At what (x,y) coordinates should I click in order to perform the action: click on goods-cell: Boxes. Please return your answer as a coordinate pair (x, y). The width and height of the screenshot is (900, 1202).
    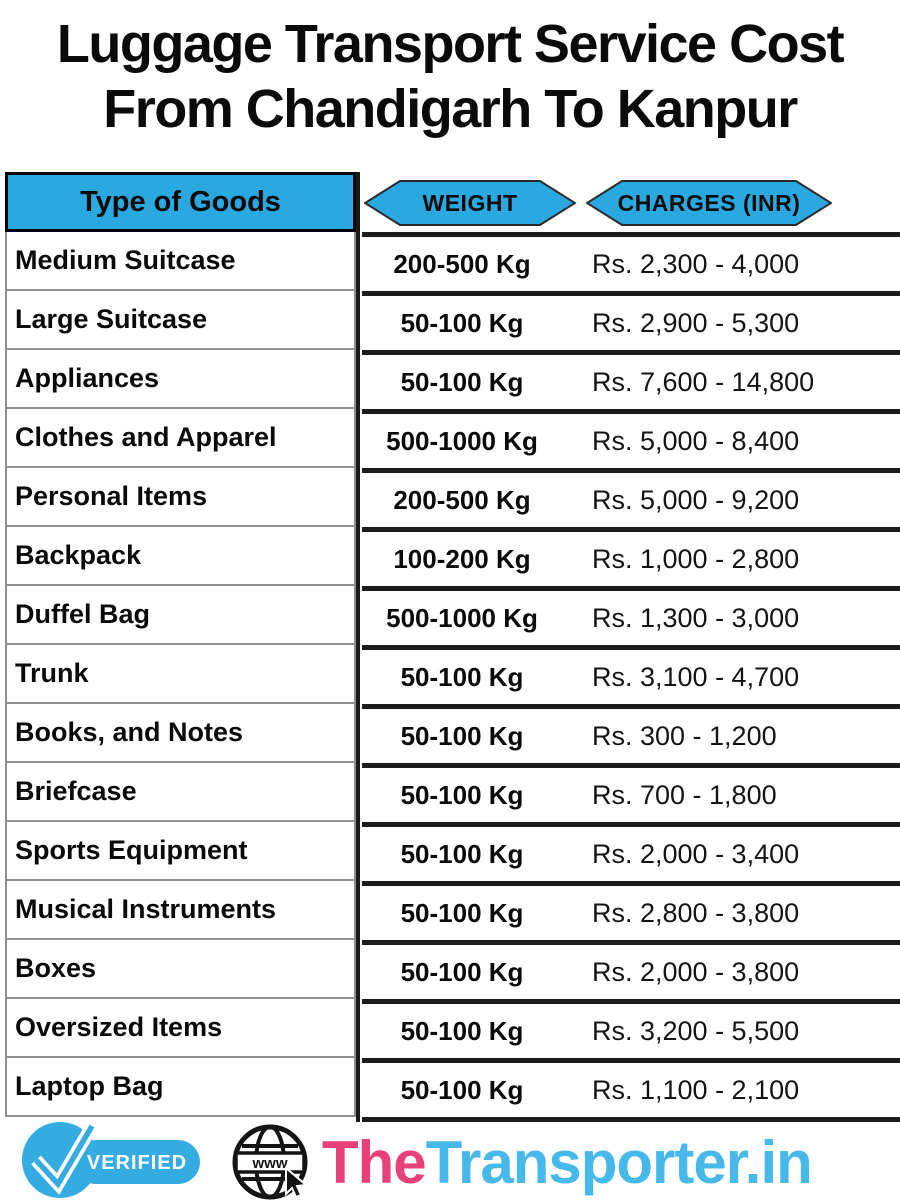
    Looking at the image, I should click on (180, 969).